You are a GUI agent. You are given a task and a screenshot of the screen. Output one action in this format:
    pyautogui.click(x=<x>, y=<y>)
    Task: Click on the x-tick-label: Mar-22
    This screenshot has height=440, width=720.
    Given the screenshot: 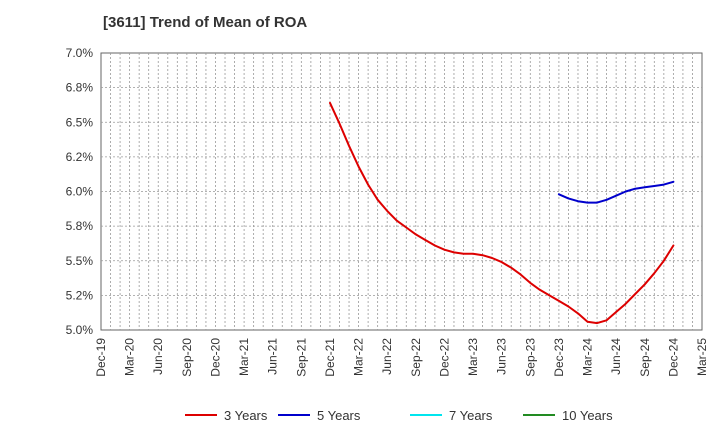 What is the action you would take?
    pyautogui.click(x=359, y=357)
    